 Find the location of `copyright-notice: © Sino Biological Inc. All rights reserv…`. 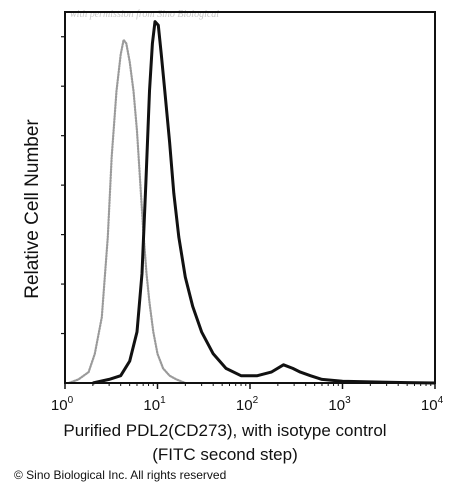

copyright-notice: © Sino Biological Inc. All rights reserv… is located at coordinates (120, 475).